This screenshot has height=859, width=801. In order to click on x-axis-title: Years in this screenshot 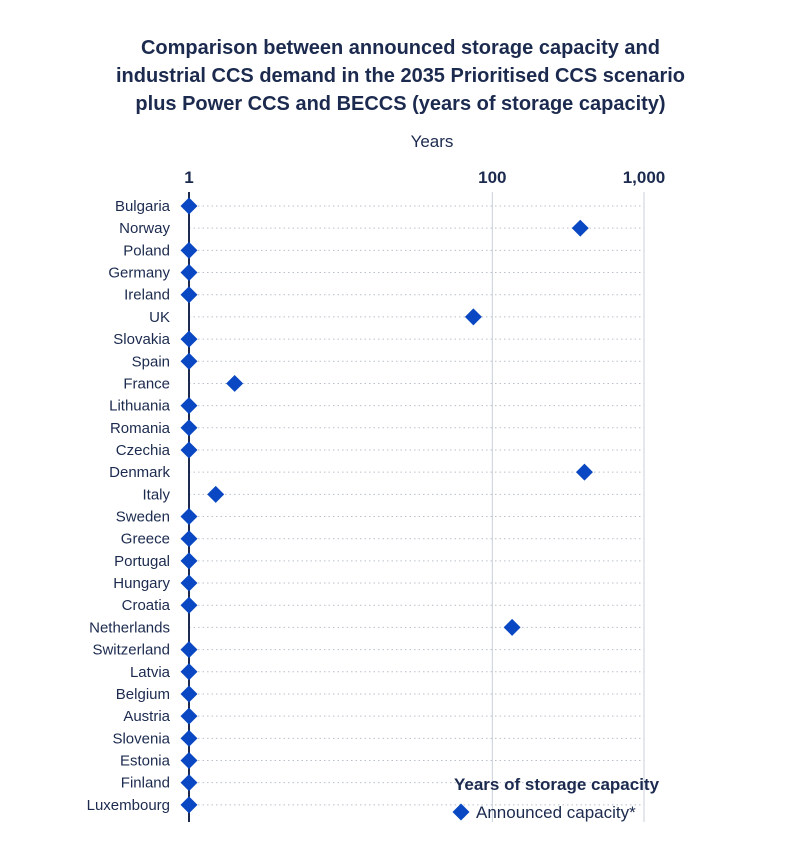, I will do `click(432, 141)`.